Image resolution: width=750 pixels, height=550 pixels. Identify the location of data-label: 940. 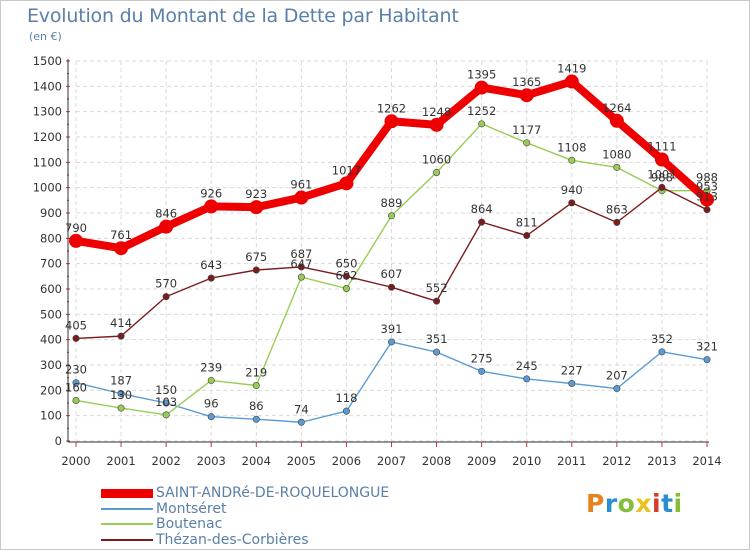
(572, 190).